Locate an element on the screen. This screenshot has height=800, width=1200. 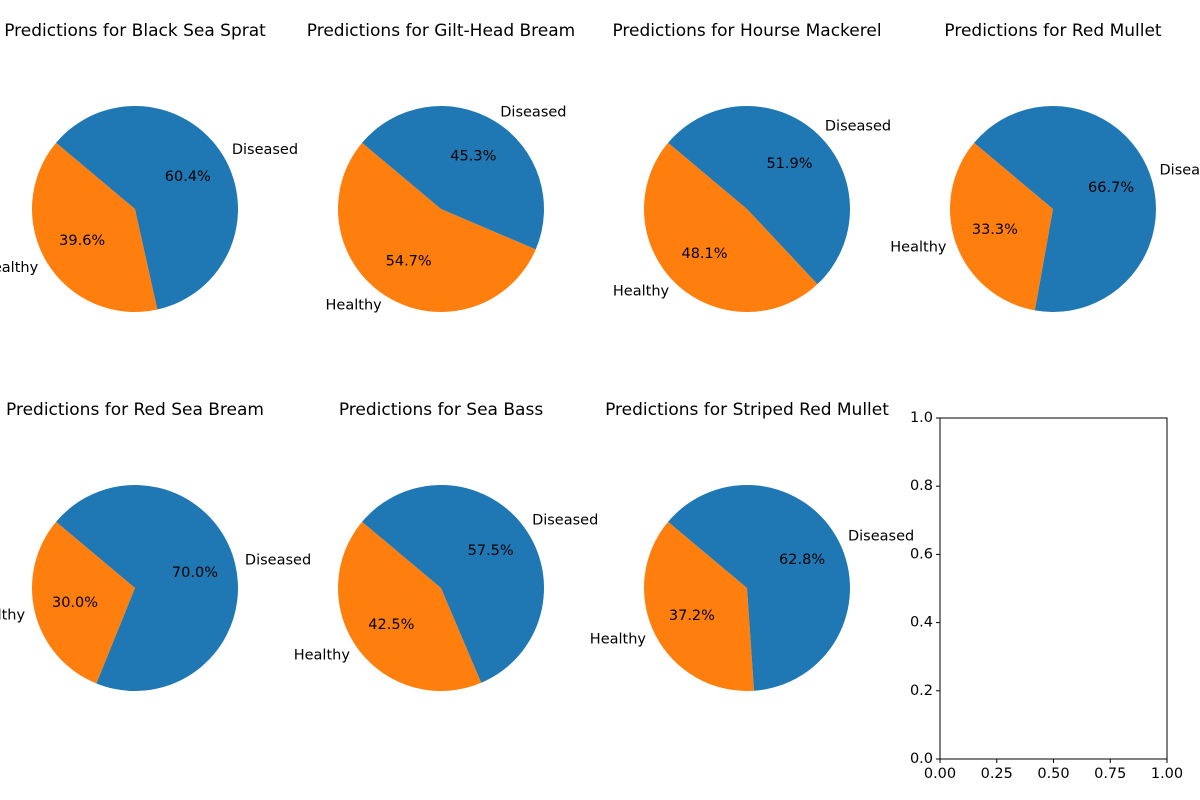
x-tick-label: 0.50 is located at coordinates (1053, 774).